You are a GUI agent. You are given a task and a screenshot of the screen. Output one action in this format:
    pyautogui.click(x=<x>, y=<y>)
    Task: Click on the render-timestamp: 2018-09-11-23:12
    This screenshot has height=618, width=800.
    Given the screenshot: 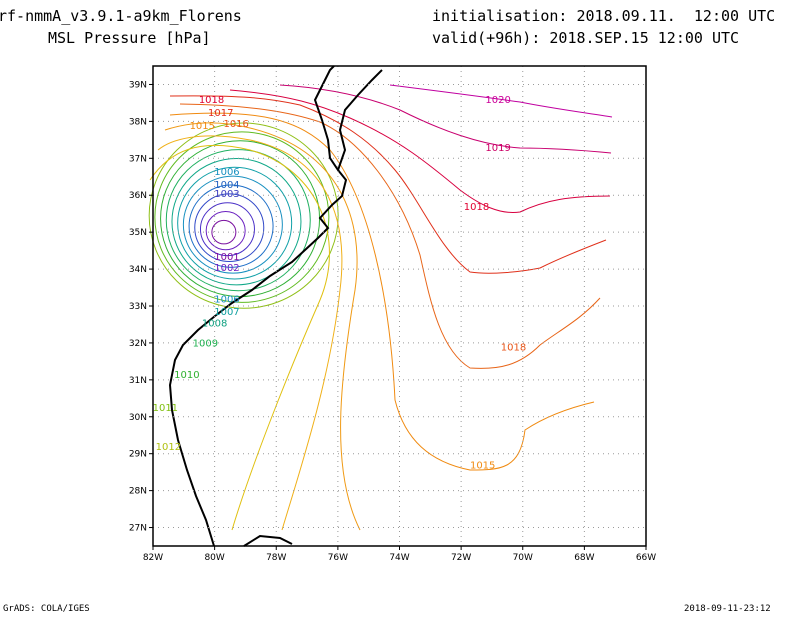 What is the action you would take?
    pyautogui.click(x=727, y=609)
    